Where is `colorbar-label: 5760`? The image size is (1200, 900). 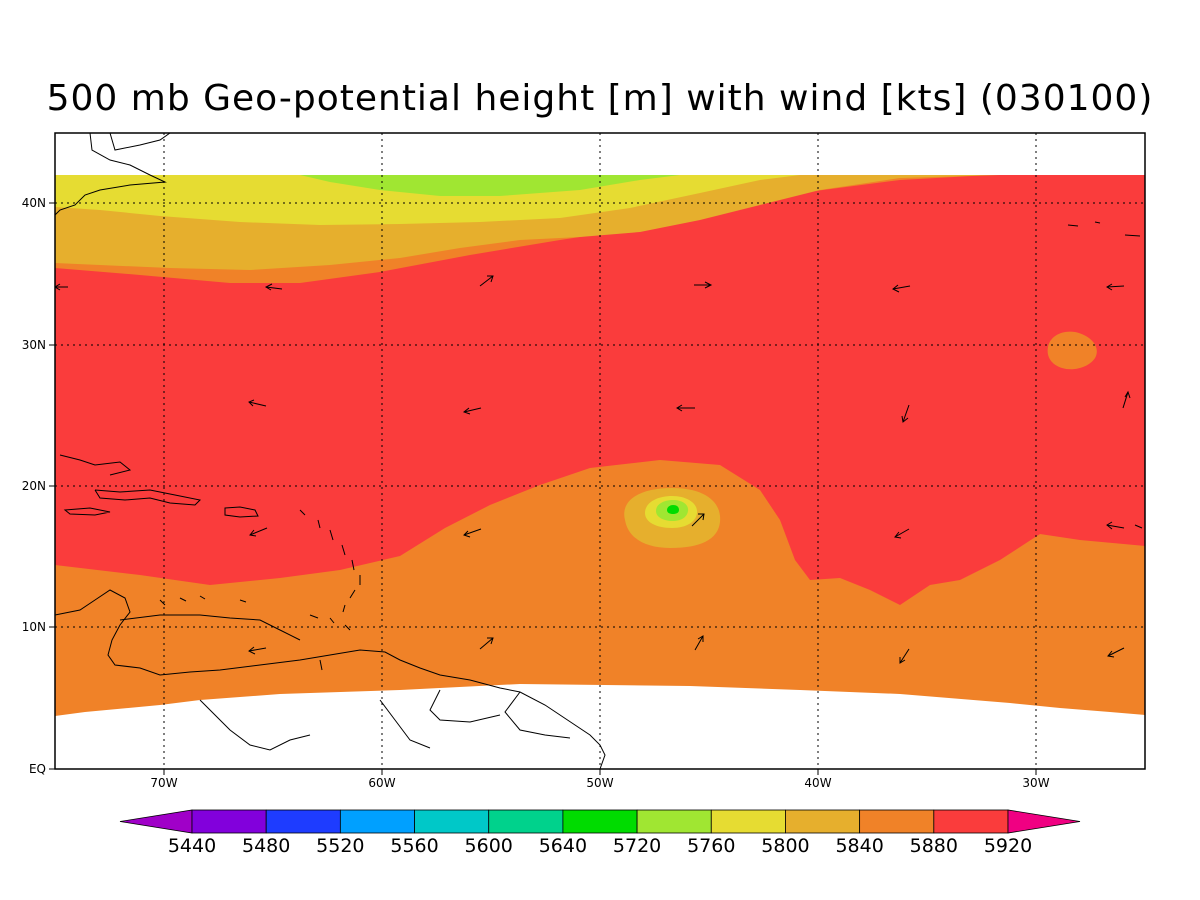 colorbar-label: 5760 is located at coordinates (711, 846).